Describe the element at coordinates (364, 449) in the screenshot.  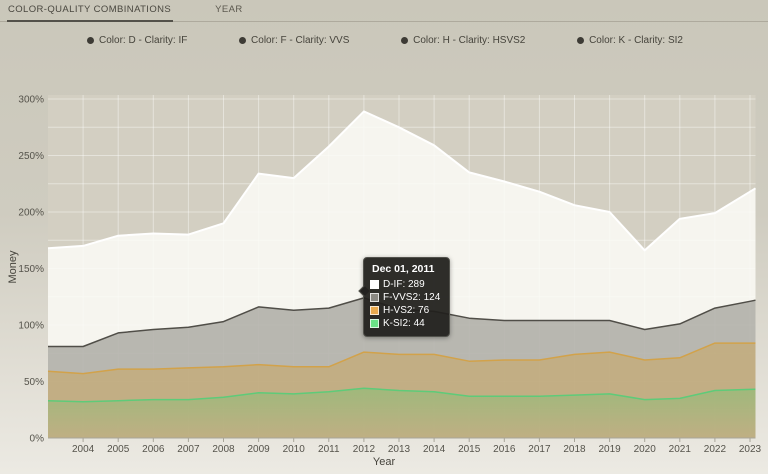
I see `x-tick-label: 2012` at that location.